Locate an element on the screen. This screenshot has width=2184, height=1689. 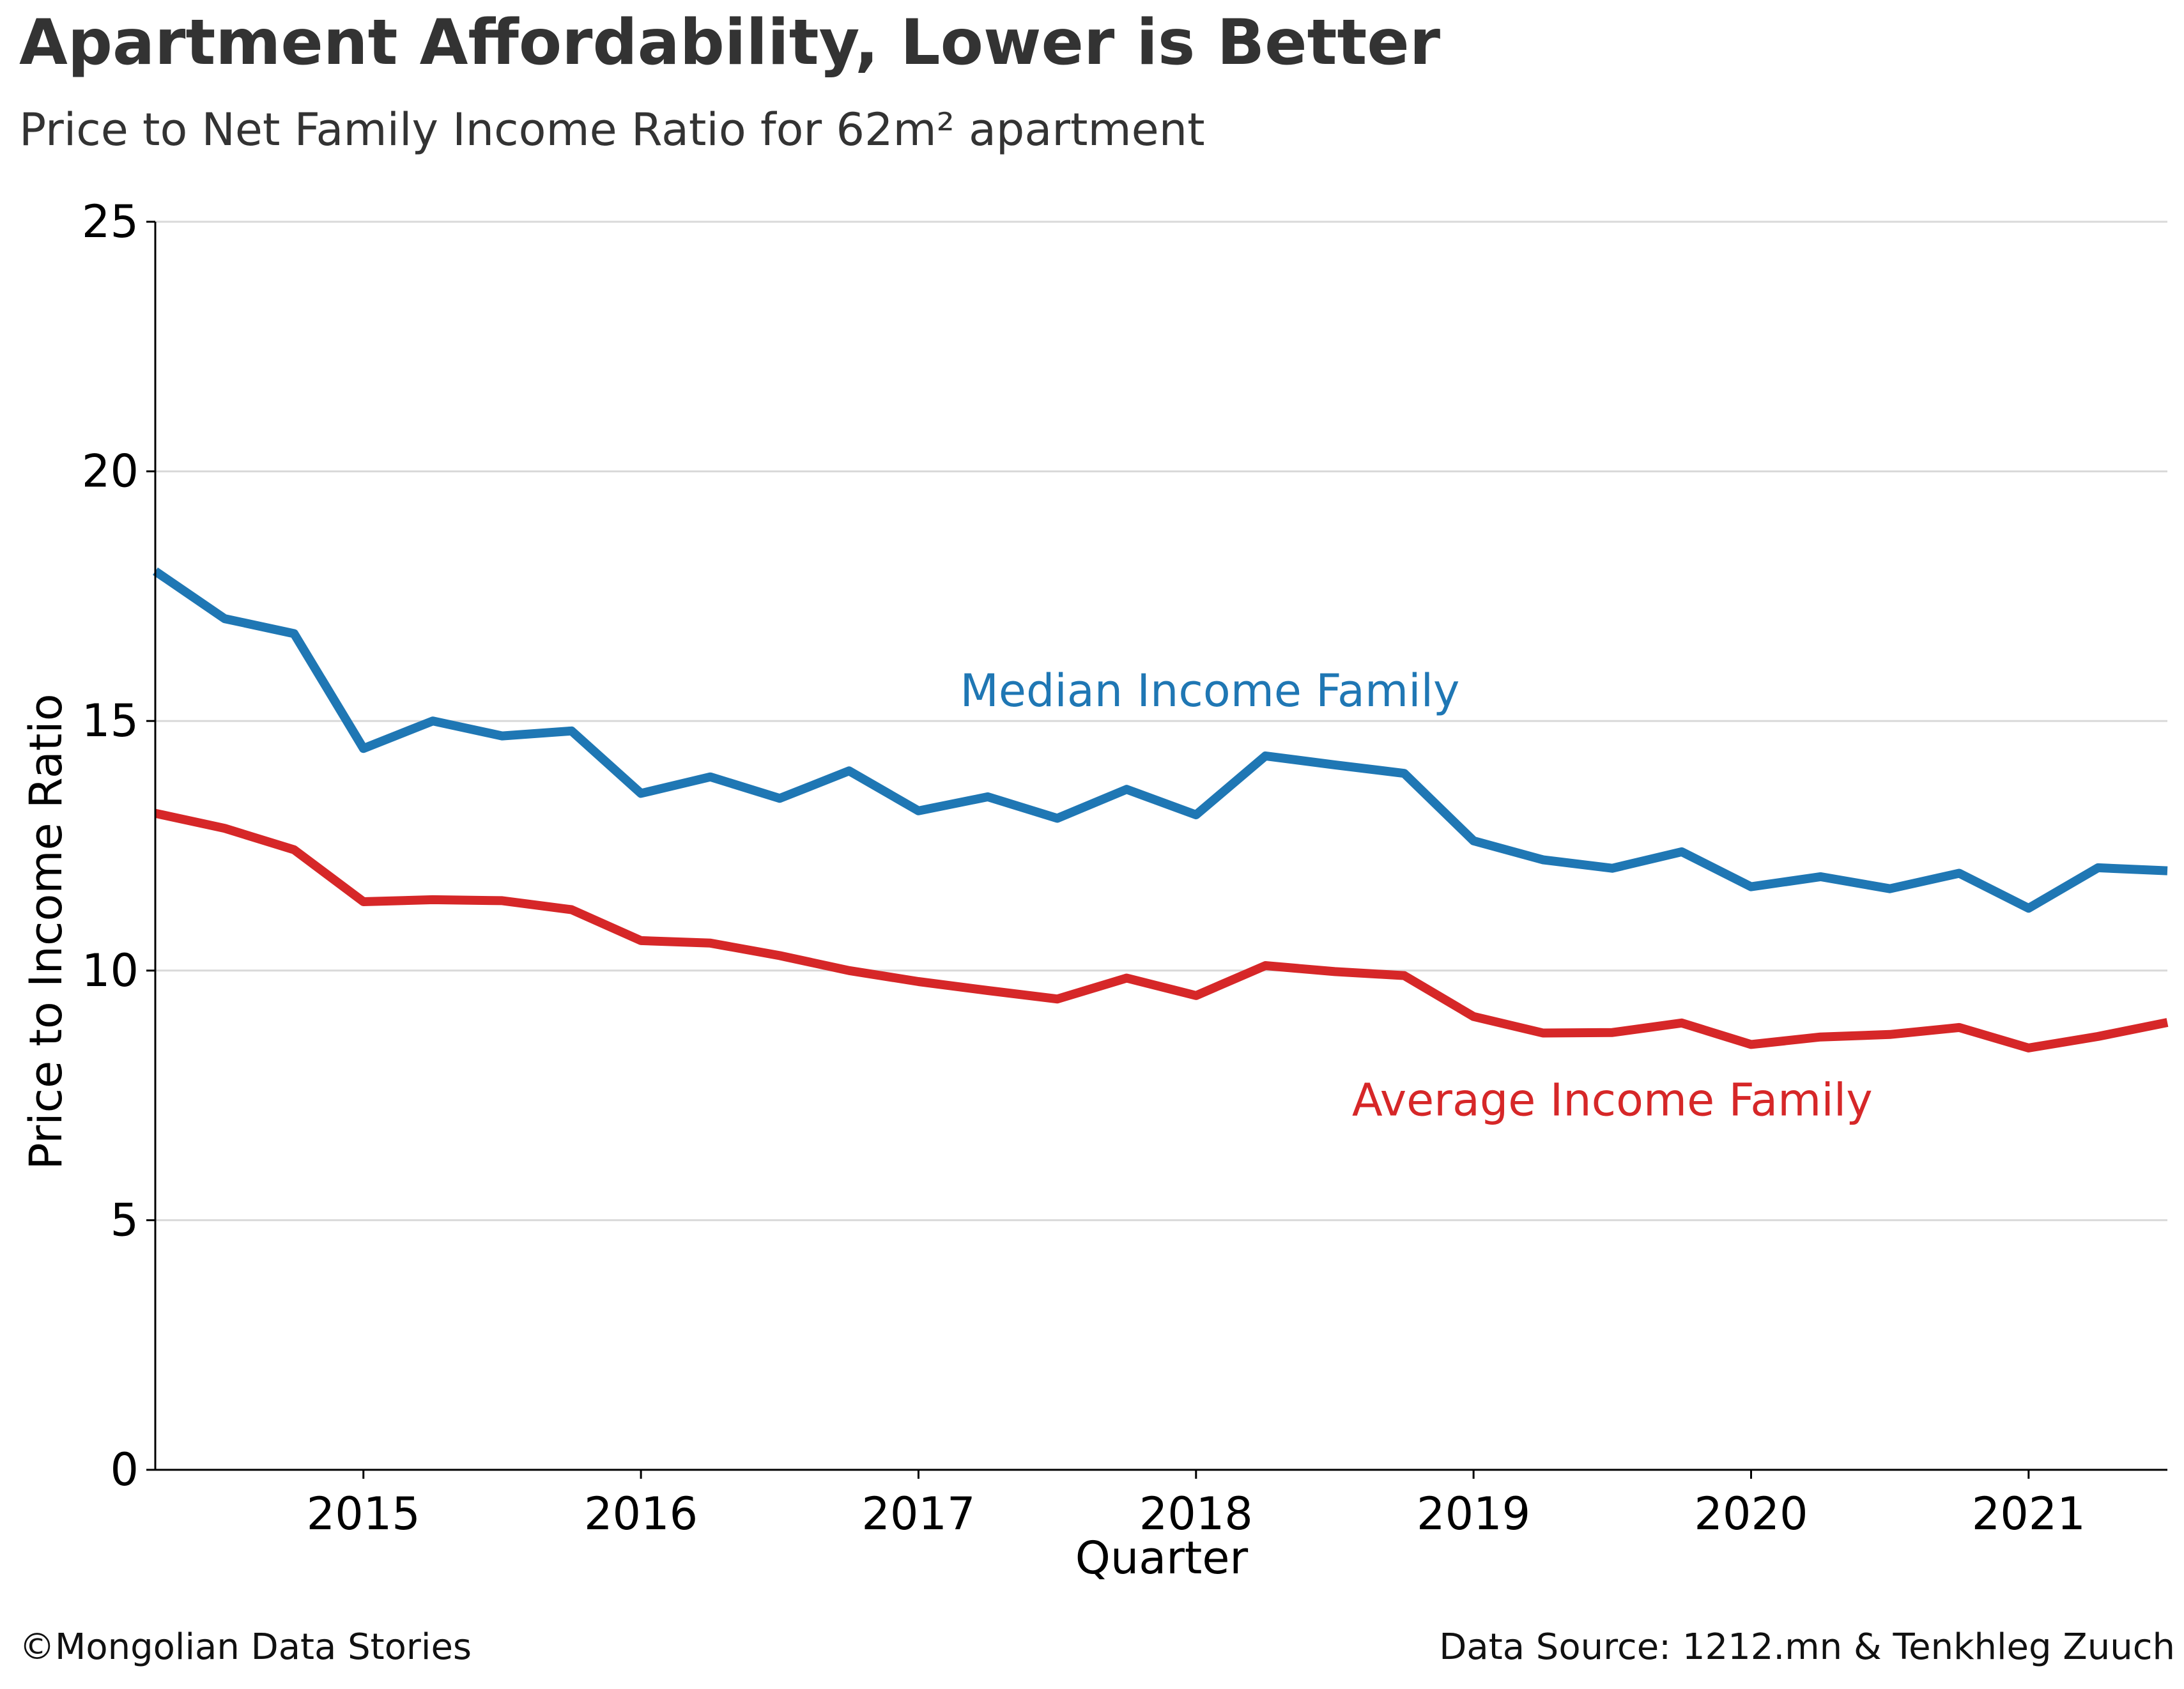
y-tick-label-20: 20 is located at coordinates (110, 471).